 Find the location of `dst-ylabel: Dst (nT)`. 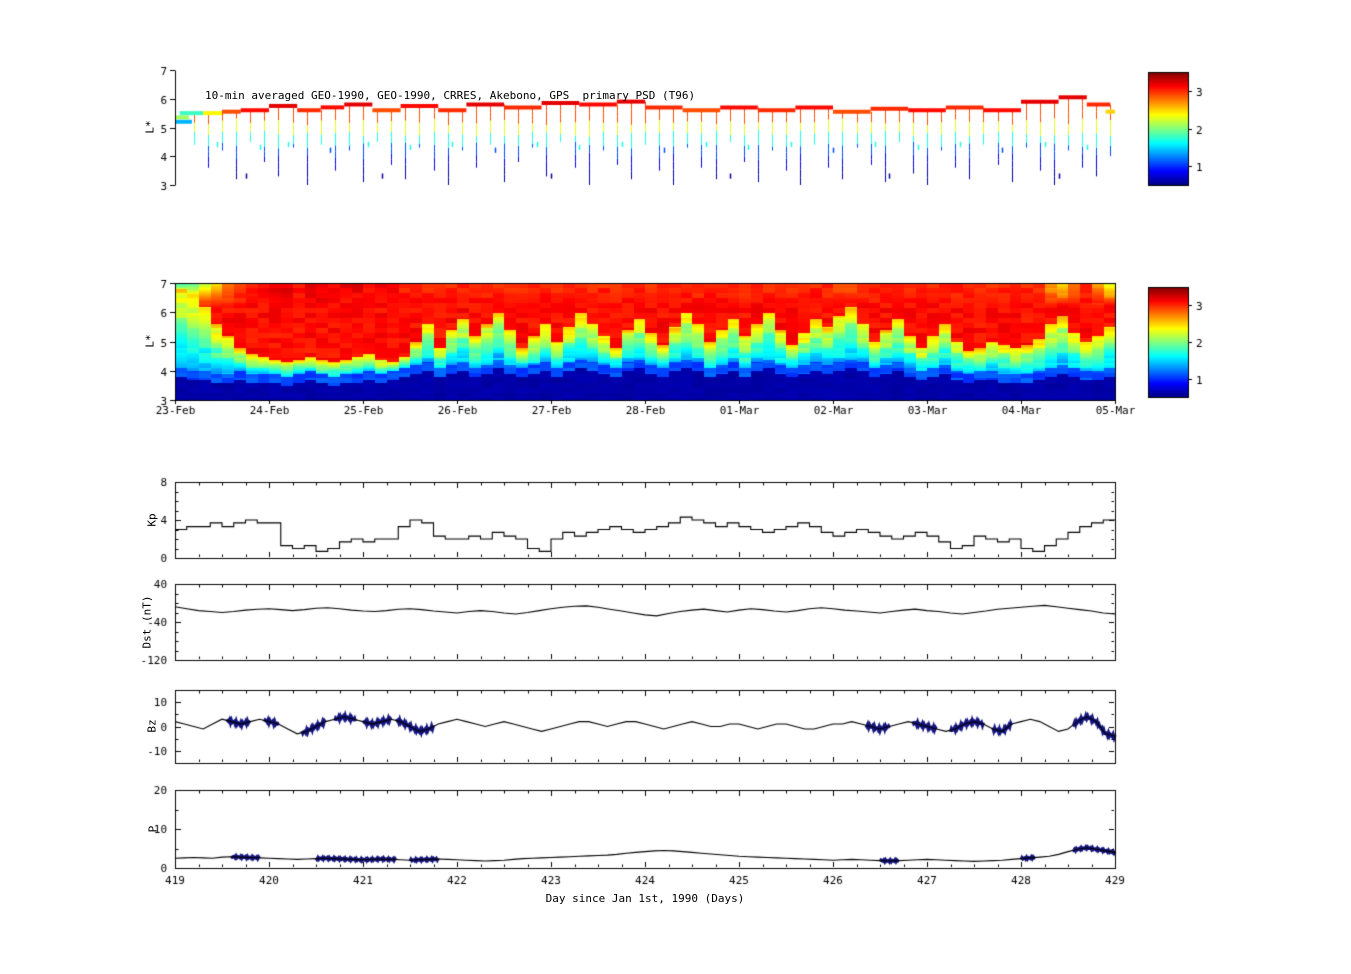

dst-ylabel: Dst (nT) is located at coordinates (147, 622).